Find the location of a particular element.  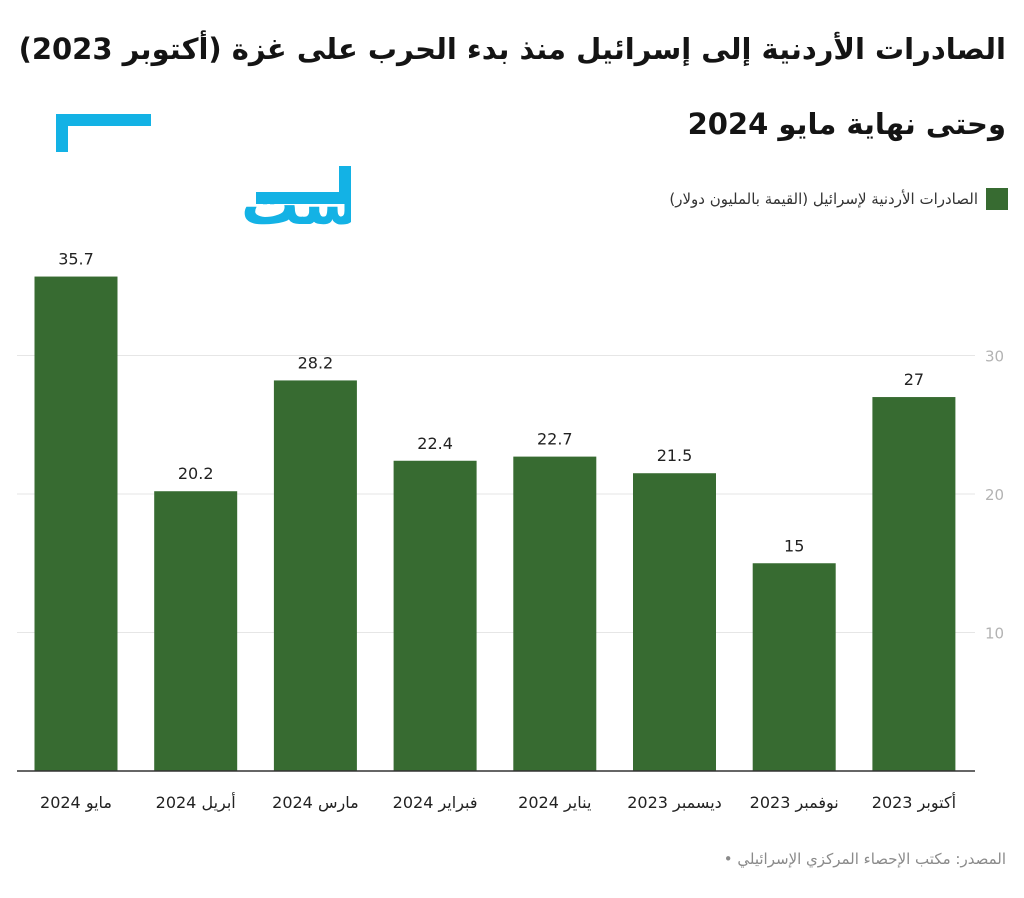

x-tick-label: فبراير 2024 is located at coordinates (435, 803).